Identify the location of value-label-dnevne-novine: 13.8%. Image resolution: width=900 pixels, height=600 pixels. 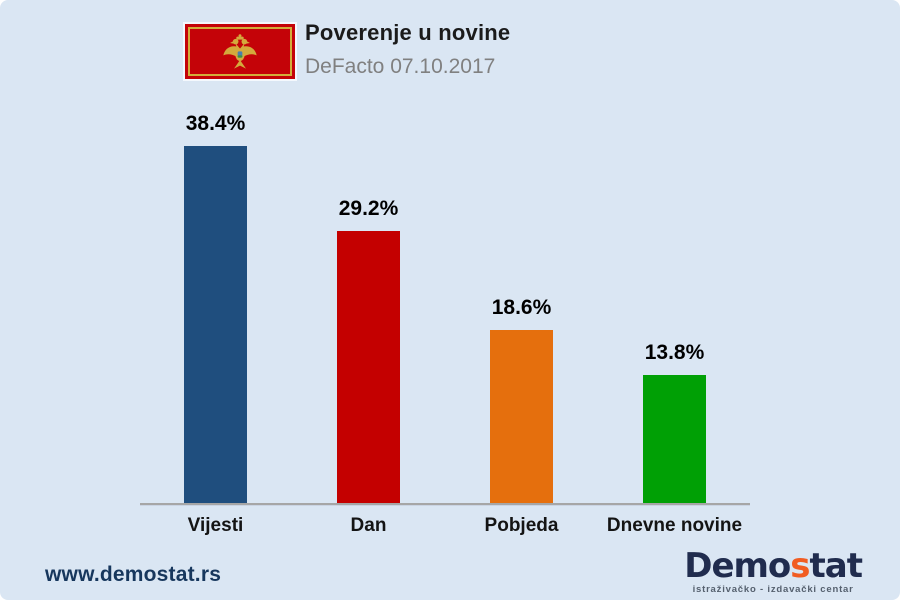
(674, 352).